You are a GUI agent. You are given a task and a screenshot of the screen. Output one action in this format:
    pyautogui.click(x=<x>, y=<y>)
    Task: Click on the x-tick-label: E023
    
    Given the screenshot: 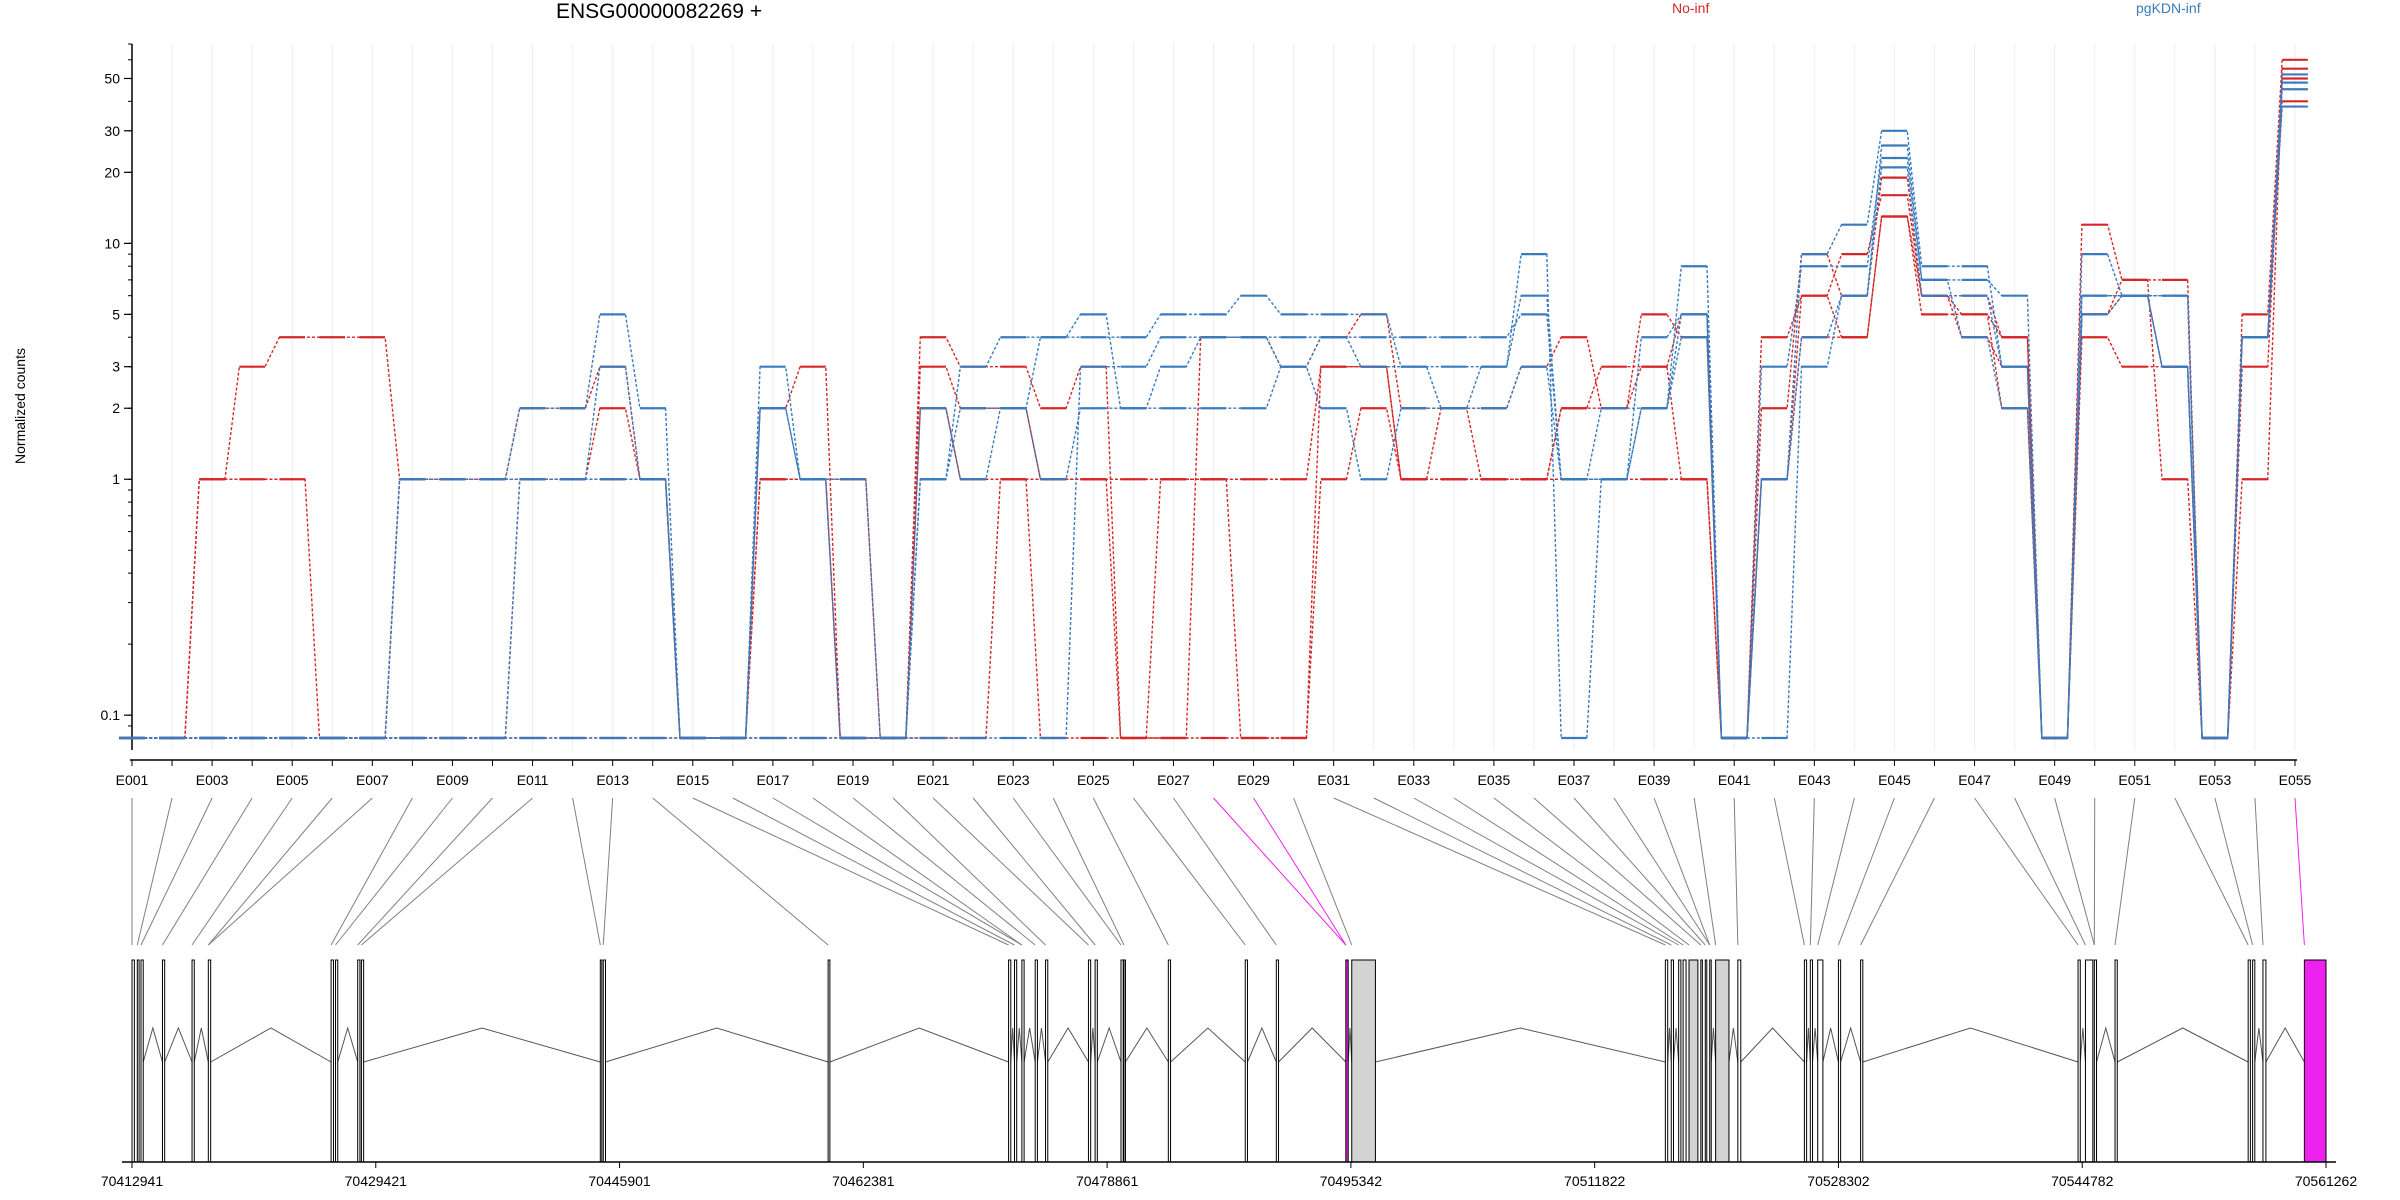 What is the action you would take?
    pyautogui.click(x=1013, y=780)
    